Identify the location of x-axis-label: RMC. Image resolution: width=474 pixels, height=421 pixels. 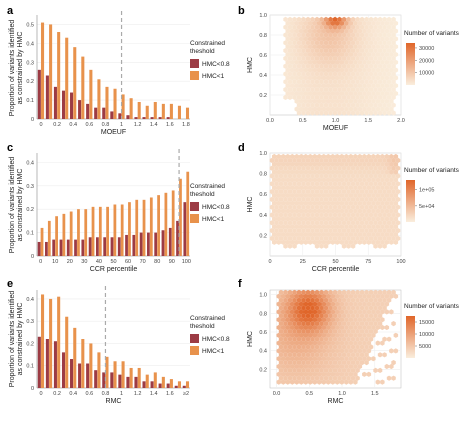
(336, 401).